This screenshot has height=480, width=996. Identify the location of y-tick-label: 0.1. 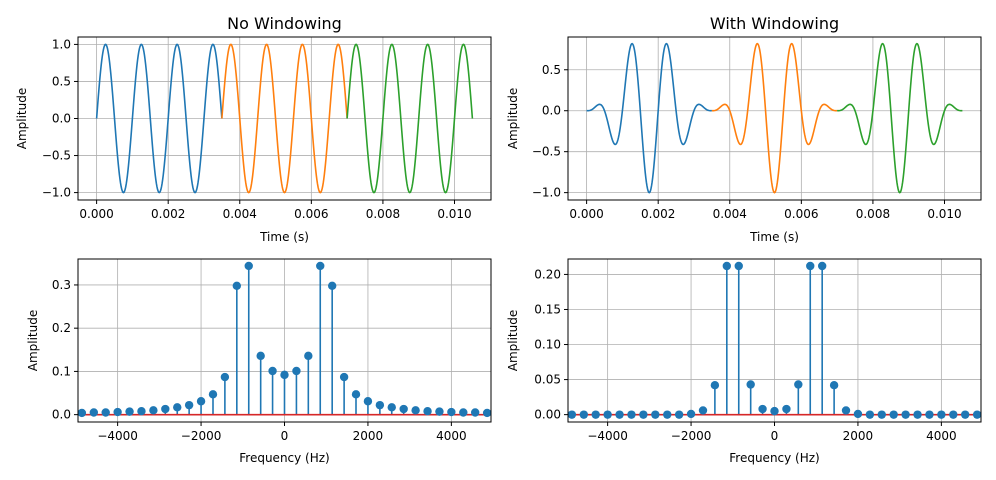
(61, 371).